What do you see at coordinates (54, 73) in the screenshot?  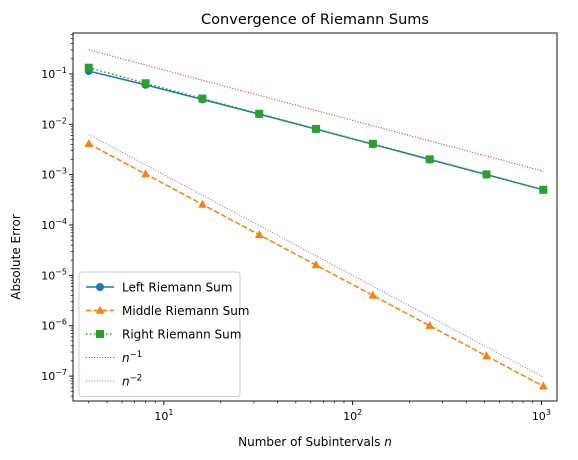 I see `y-tick-label: 10⁻¹` at bounding box center [54, 73].